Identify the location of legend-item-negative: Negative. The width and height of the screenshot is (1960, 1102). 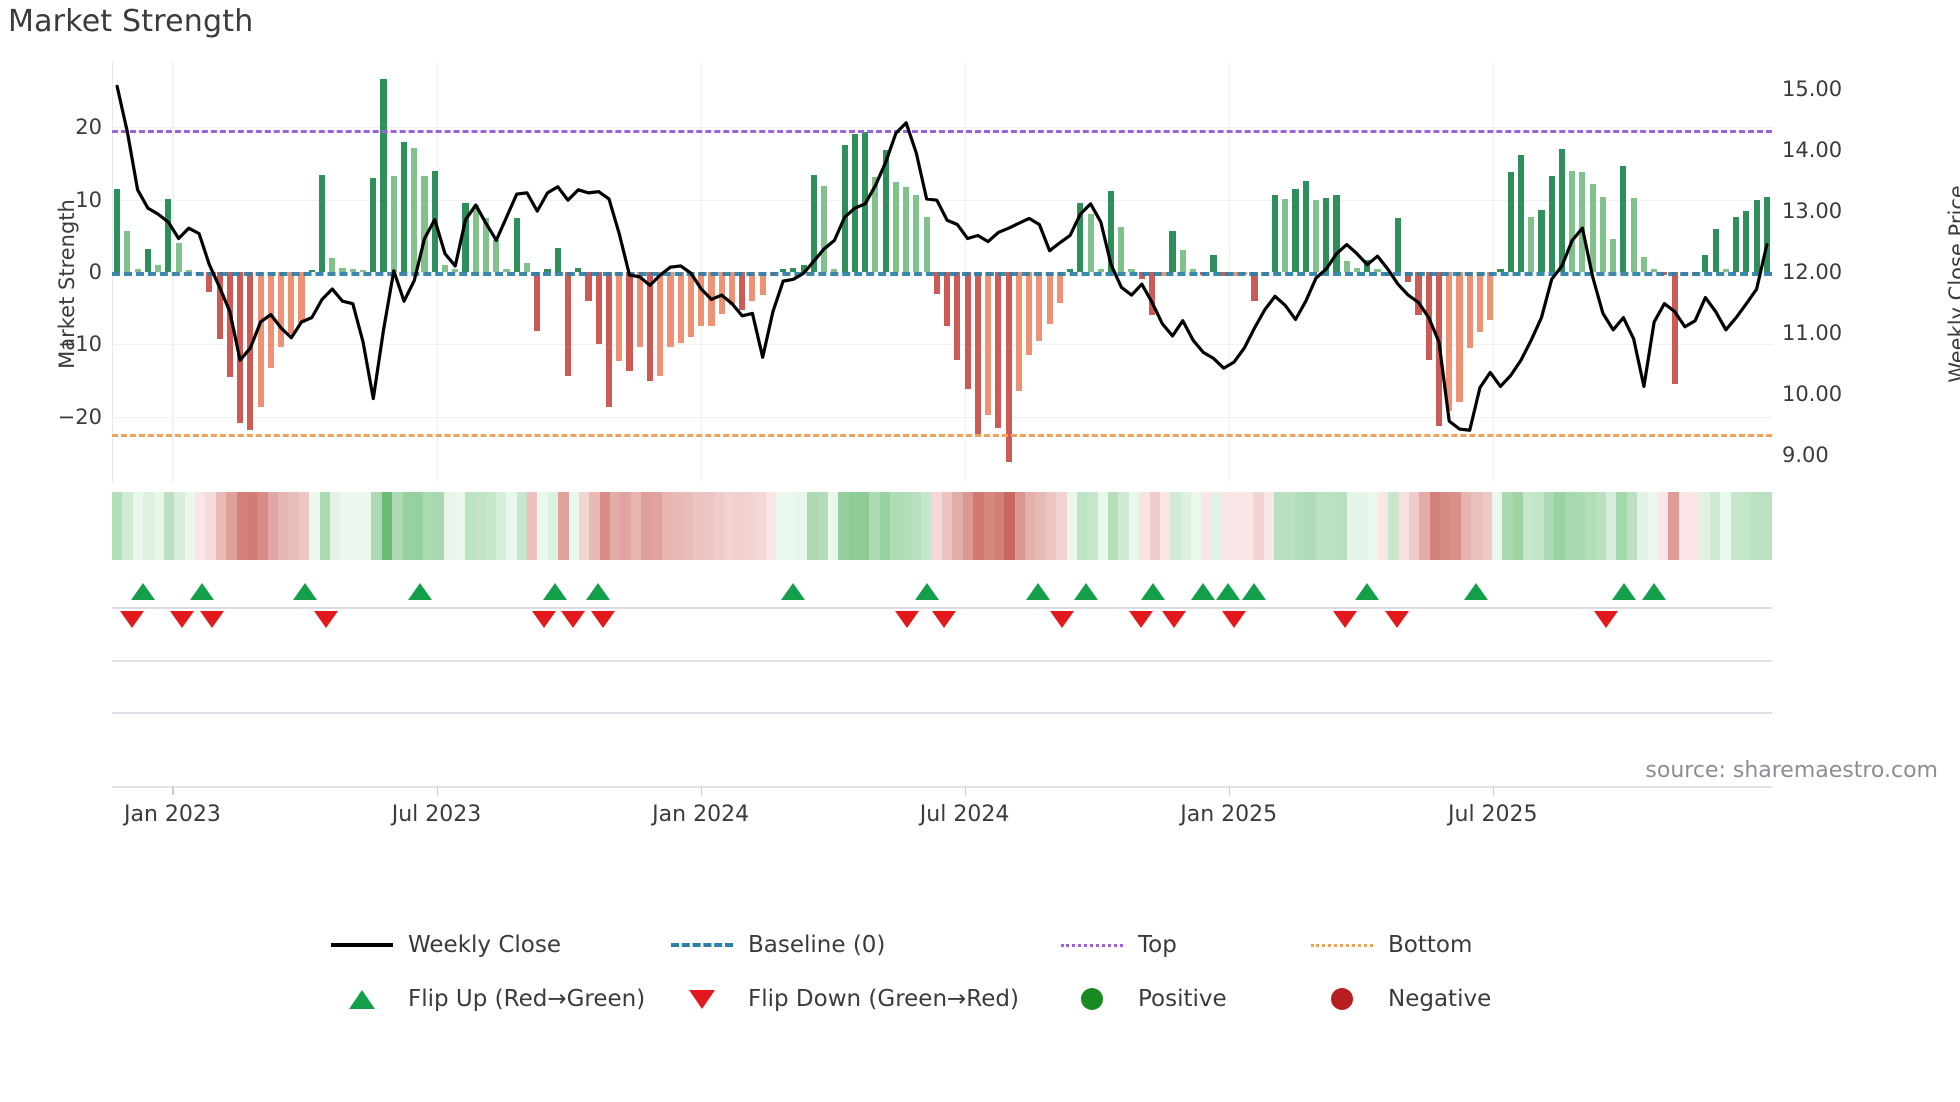
(1440, 999).